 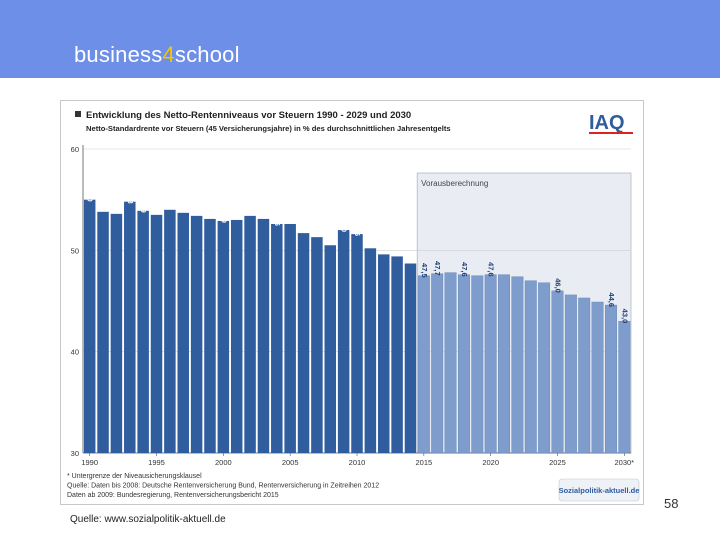 What do you see at coordinates (463, 364) in the screenshot?
I see `bar-2018` at bounding box center [463, 364].